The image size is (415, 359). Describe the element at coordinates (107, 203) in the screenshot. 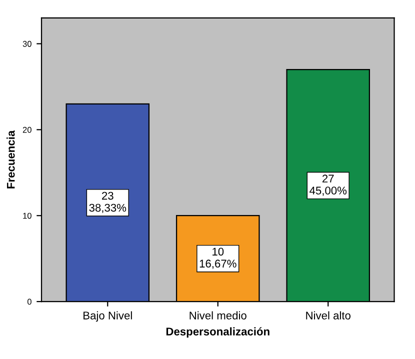

I see `data-label: 23 38,33%` at that location.